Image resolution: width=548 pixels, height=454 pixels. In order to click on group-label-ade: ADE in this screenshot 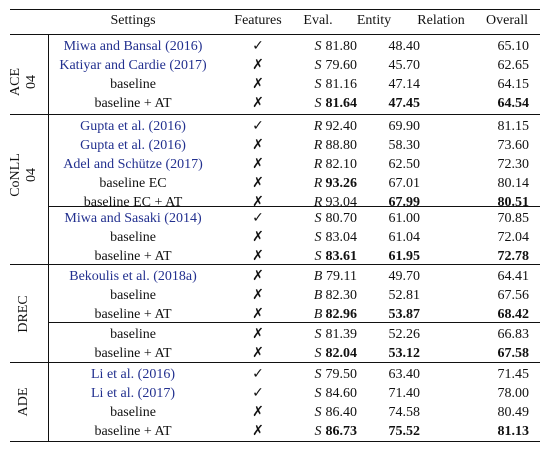, I will do `click(23, 402)`.